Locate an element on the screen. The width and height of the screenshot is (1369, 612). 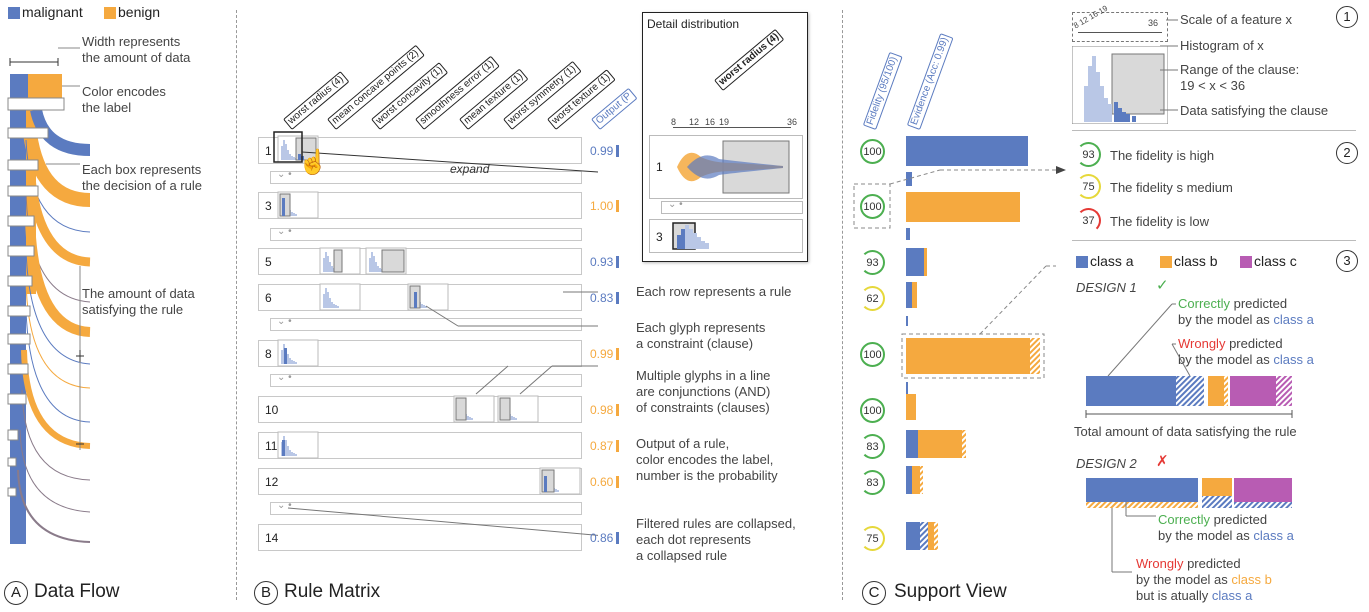
d2-wrong-line1: Wrongly predicted is located at coordinates (1188, 563).